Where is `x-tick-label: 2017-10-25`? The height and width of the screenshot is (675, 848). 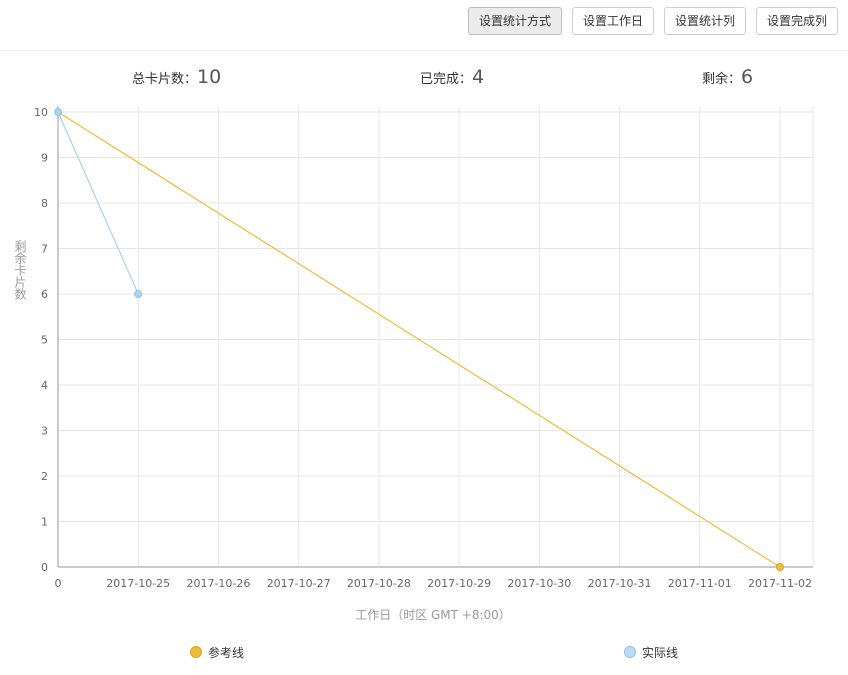
x-tick-label: 2017-10-25 is located at coordinates (138, 583).